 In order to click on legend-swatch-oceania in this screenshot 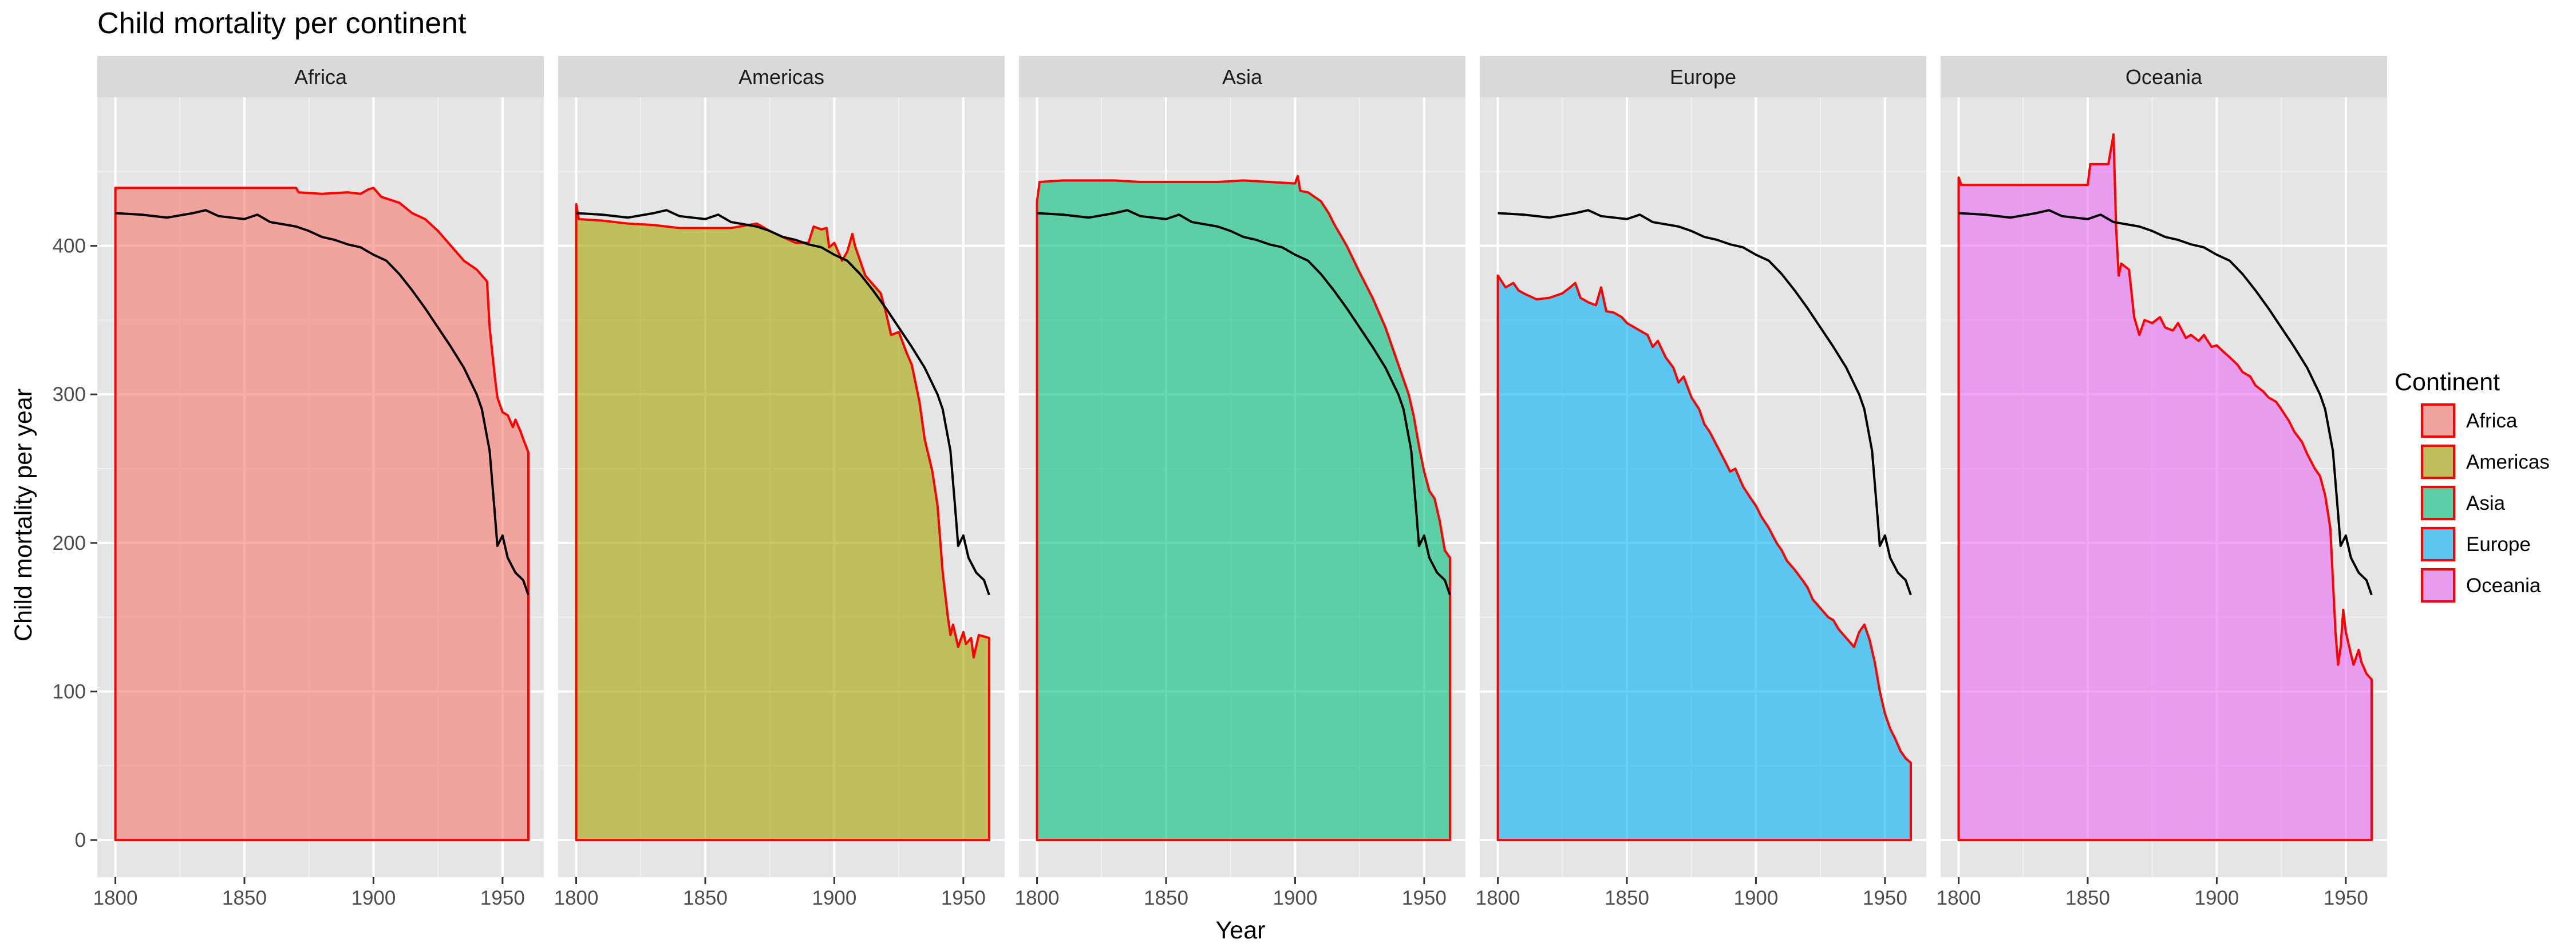, I will do `click(2438, 585)`.